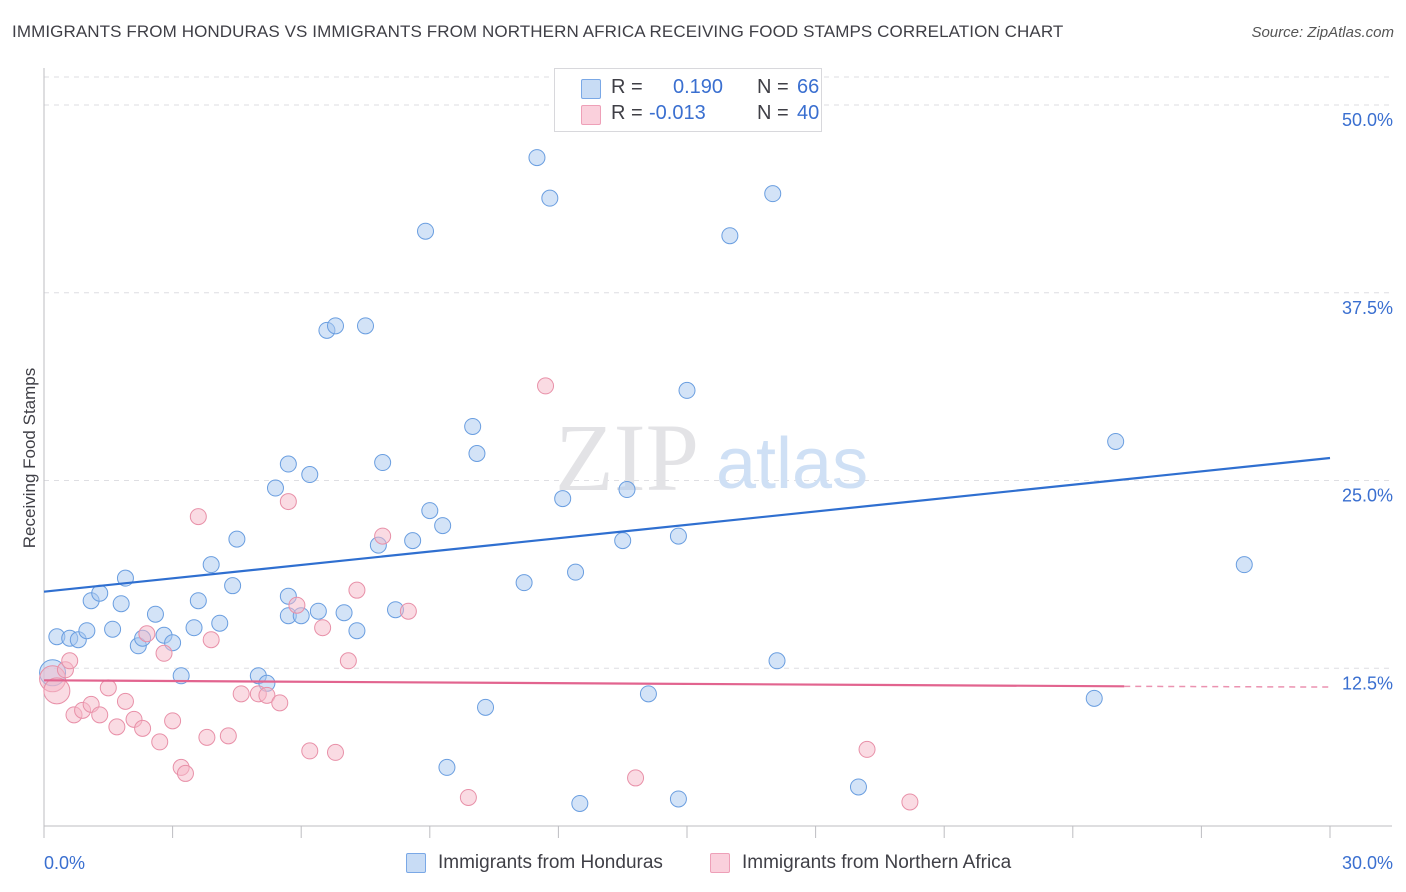 This screenshot has height=892, width=1406. I want to click on legend-n-value: 40, so click(808, 113).